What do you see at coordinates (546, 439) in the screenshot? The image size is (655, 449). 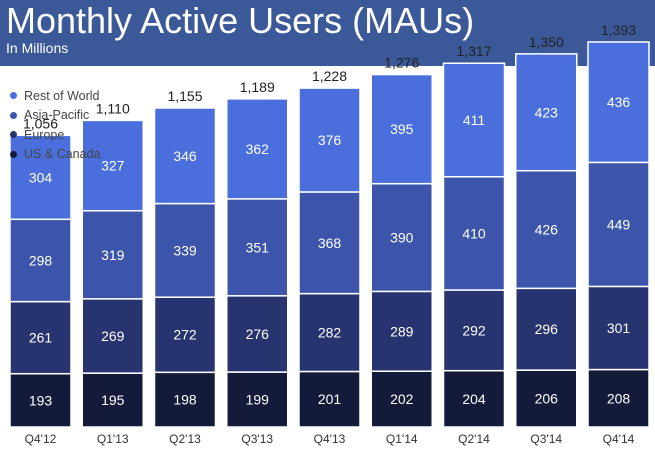 I see `x-tick-label: Q3'14` at bounding box center [546, 439].